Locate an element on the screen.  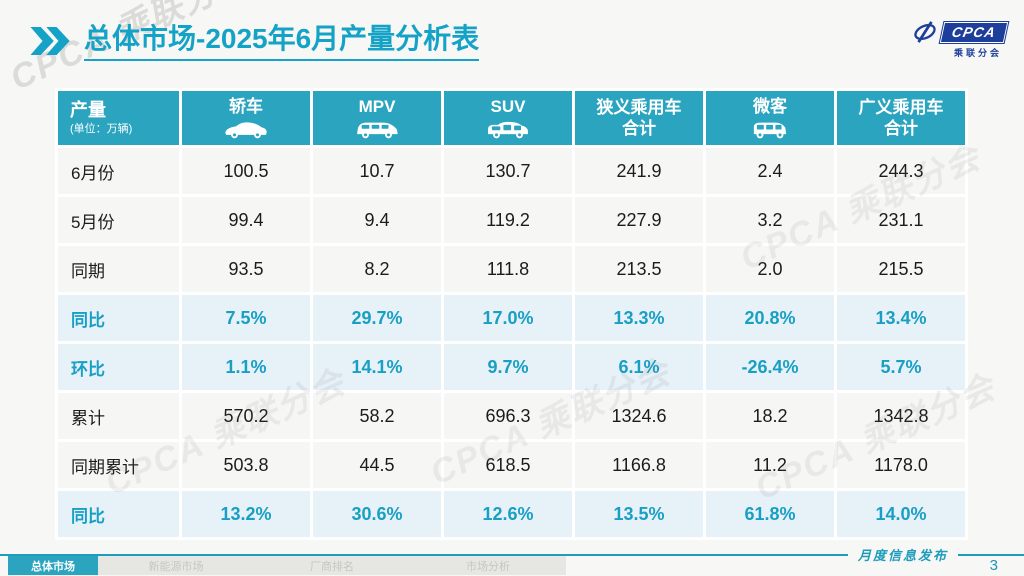
col-header-microvan: 微客 is located at coordinates (770, 118).